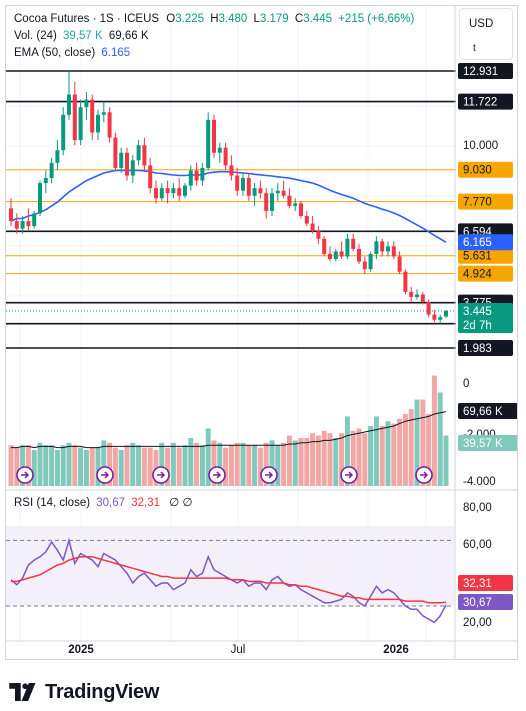 The width and height of the screenshot is (526, 711). What do you see at coordinates (485, 242) in the screenshot?
I see `ema-last-tag-box` at bounding box center [485, 242].